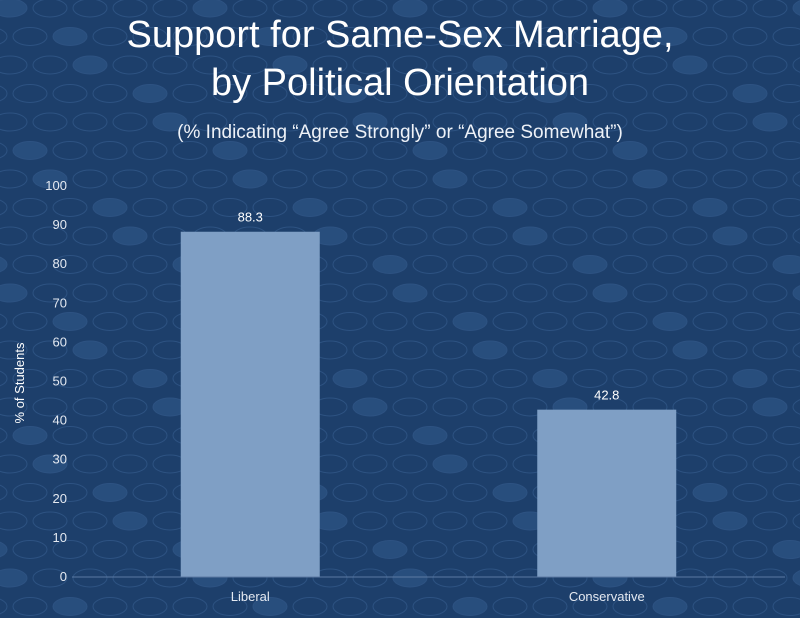  I want to click on x-tick-label-conservative: Conservative, so click(607, 596).